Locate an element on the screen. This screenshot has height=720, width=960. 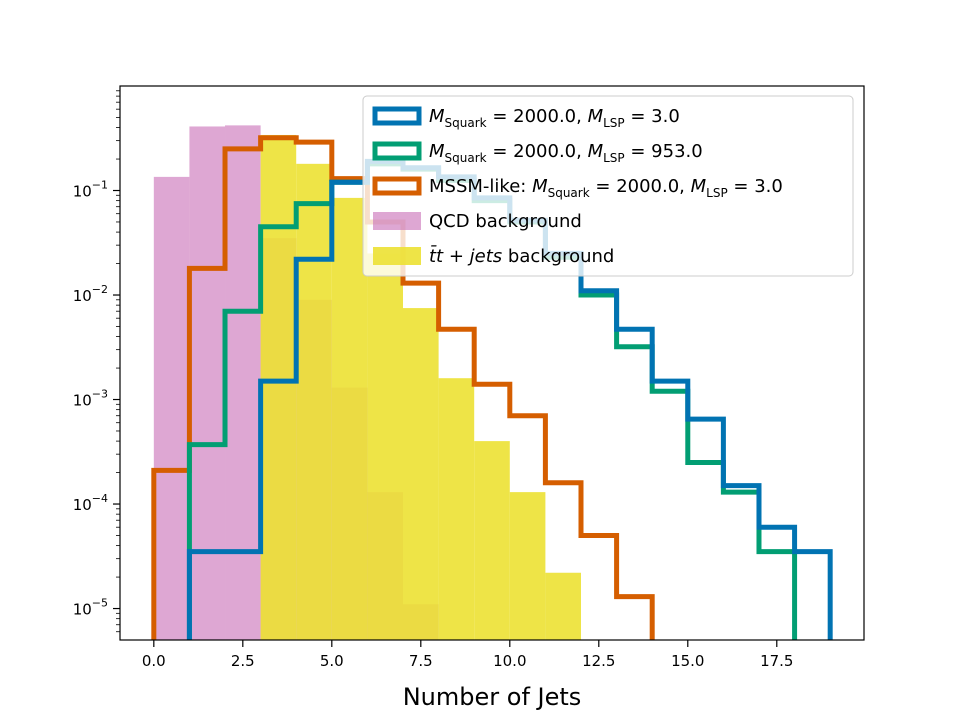
x-tick-label: 17.5 is located at coordinates (776, 661).